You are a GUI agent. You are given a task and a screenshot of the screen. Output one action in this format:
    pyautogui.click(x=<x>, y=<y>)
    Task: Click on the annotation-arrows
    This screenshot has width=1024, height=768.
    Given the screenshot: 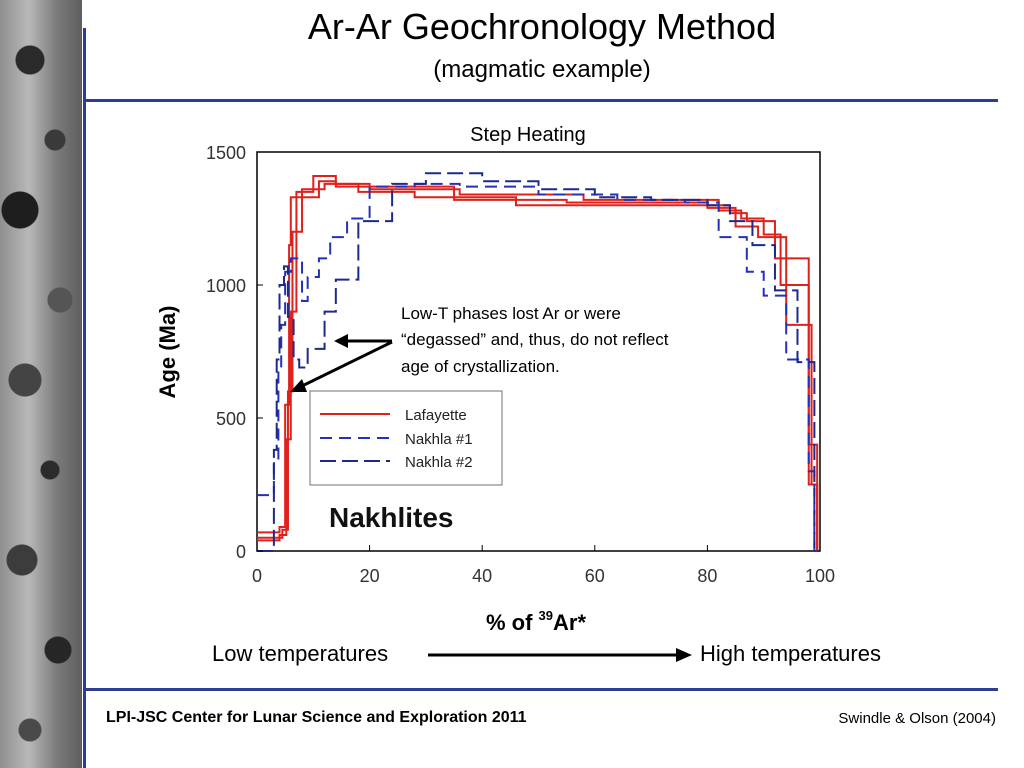 What is the action you would take?
    pyautogui.click(x=341, y=363)
    